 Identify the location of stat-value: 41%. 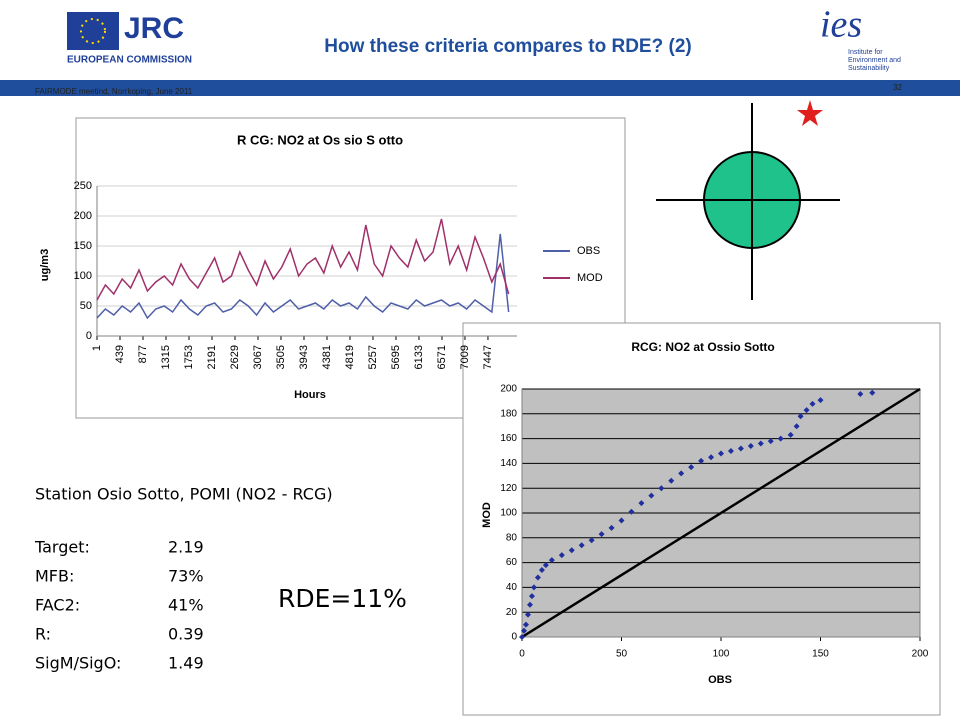
(186, 605).